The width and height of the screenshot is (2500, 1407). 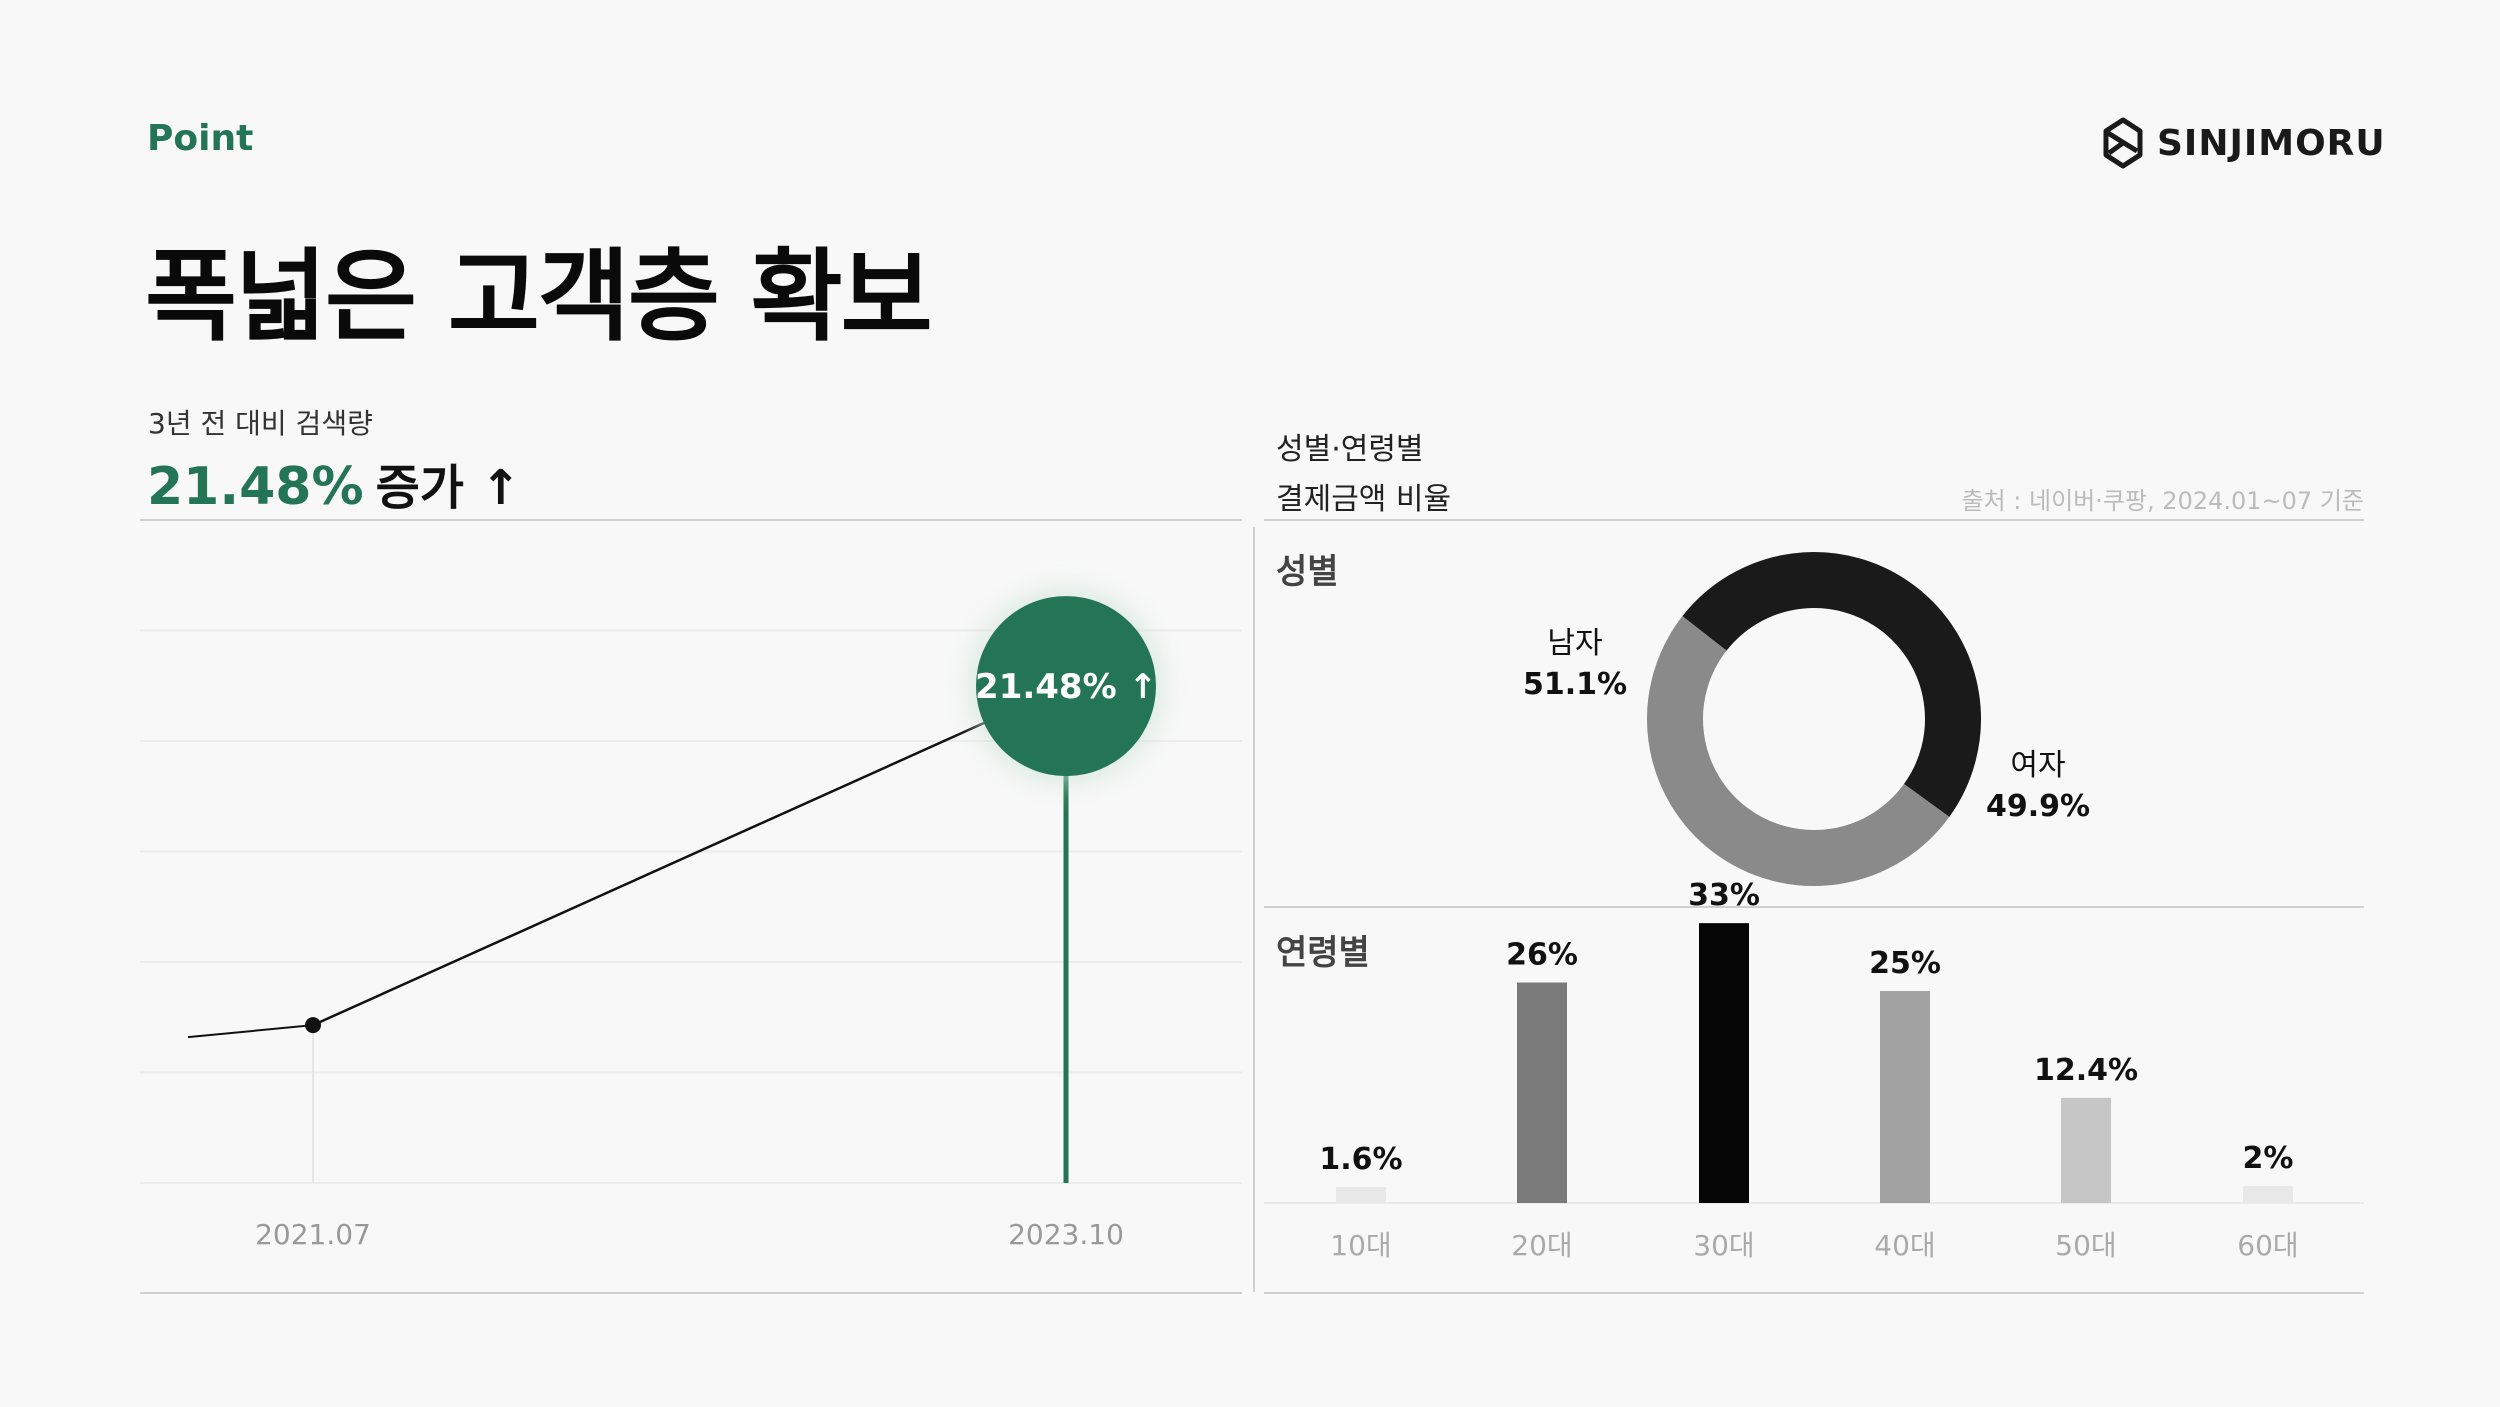 I want to click on divider-right-bottom, so click(x=1814, y=1293).